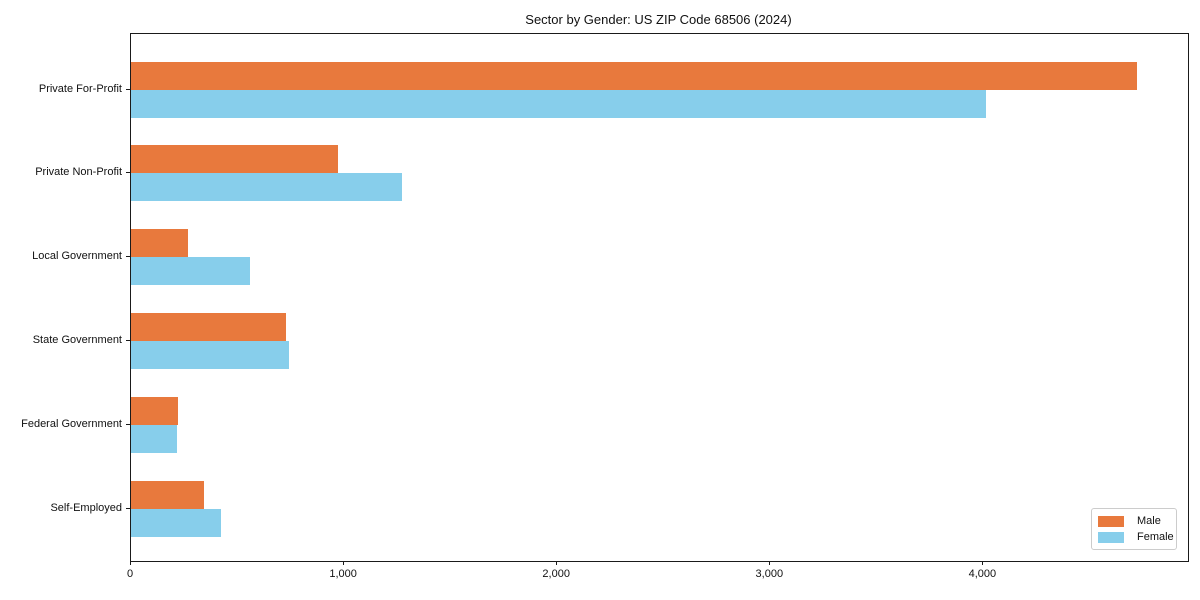 This screenshot has height=600, width=1200. What do you see at coordinates (77, 256) in the screenshot?
I see `category-label: Local Government` at bounding box center [77, 256].